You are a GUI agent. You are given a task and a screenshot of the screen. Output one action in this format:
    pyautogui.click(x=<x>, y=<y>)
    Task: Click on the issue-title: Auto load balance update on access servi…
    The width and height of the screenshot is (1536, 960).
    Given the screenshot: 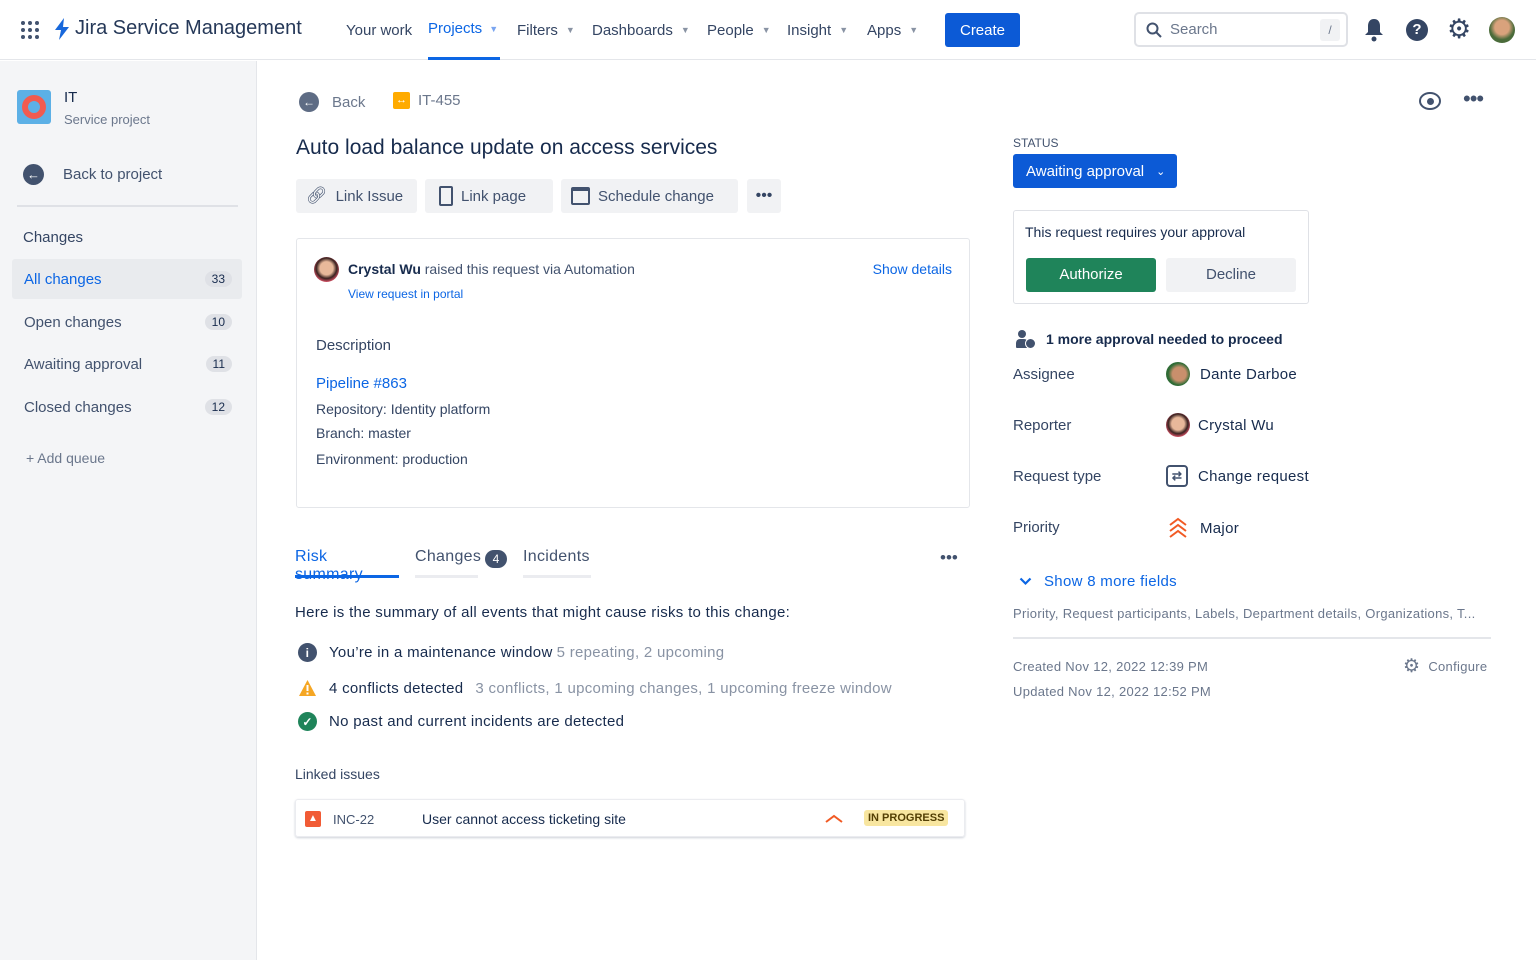 What is the action you would take?
    pyautogui.click(x=507, y=147)
    